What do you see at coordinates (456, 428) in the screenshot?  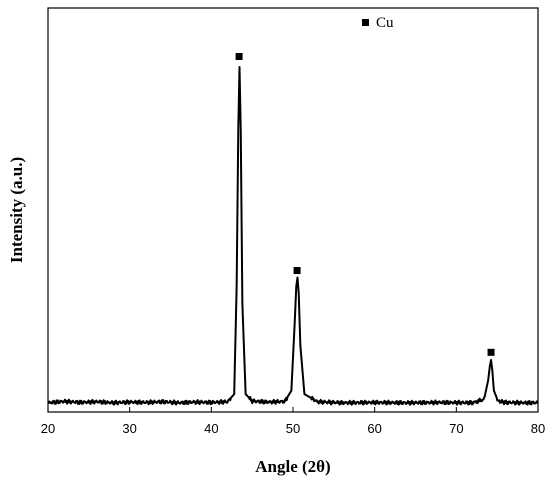 I see `x-tick-label-70: 70` at bounding box center [456, 428].